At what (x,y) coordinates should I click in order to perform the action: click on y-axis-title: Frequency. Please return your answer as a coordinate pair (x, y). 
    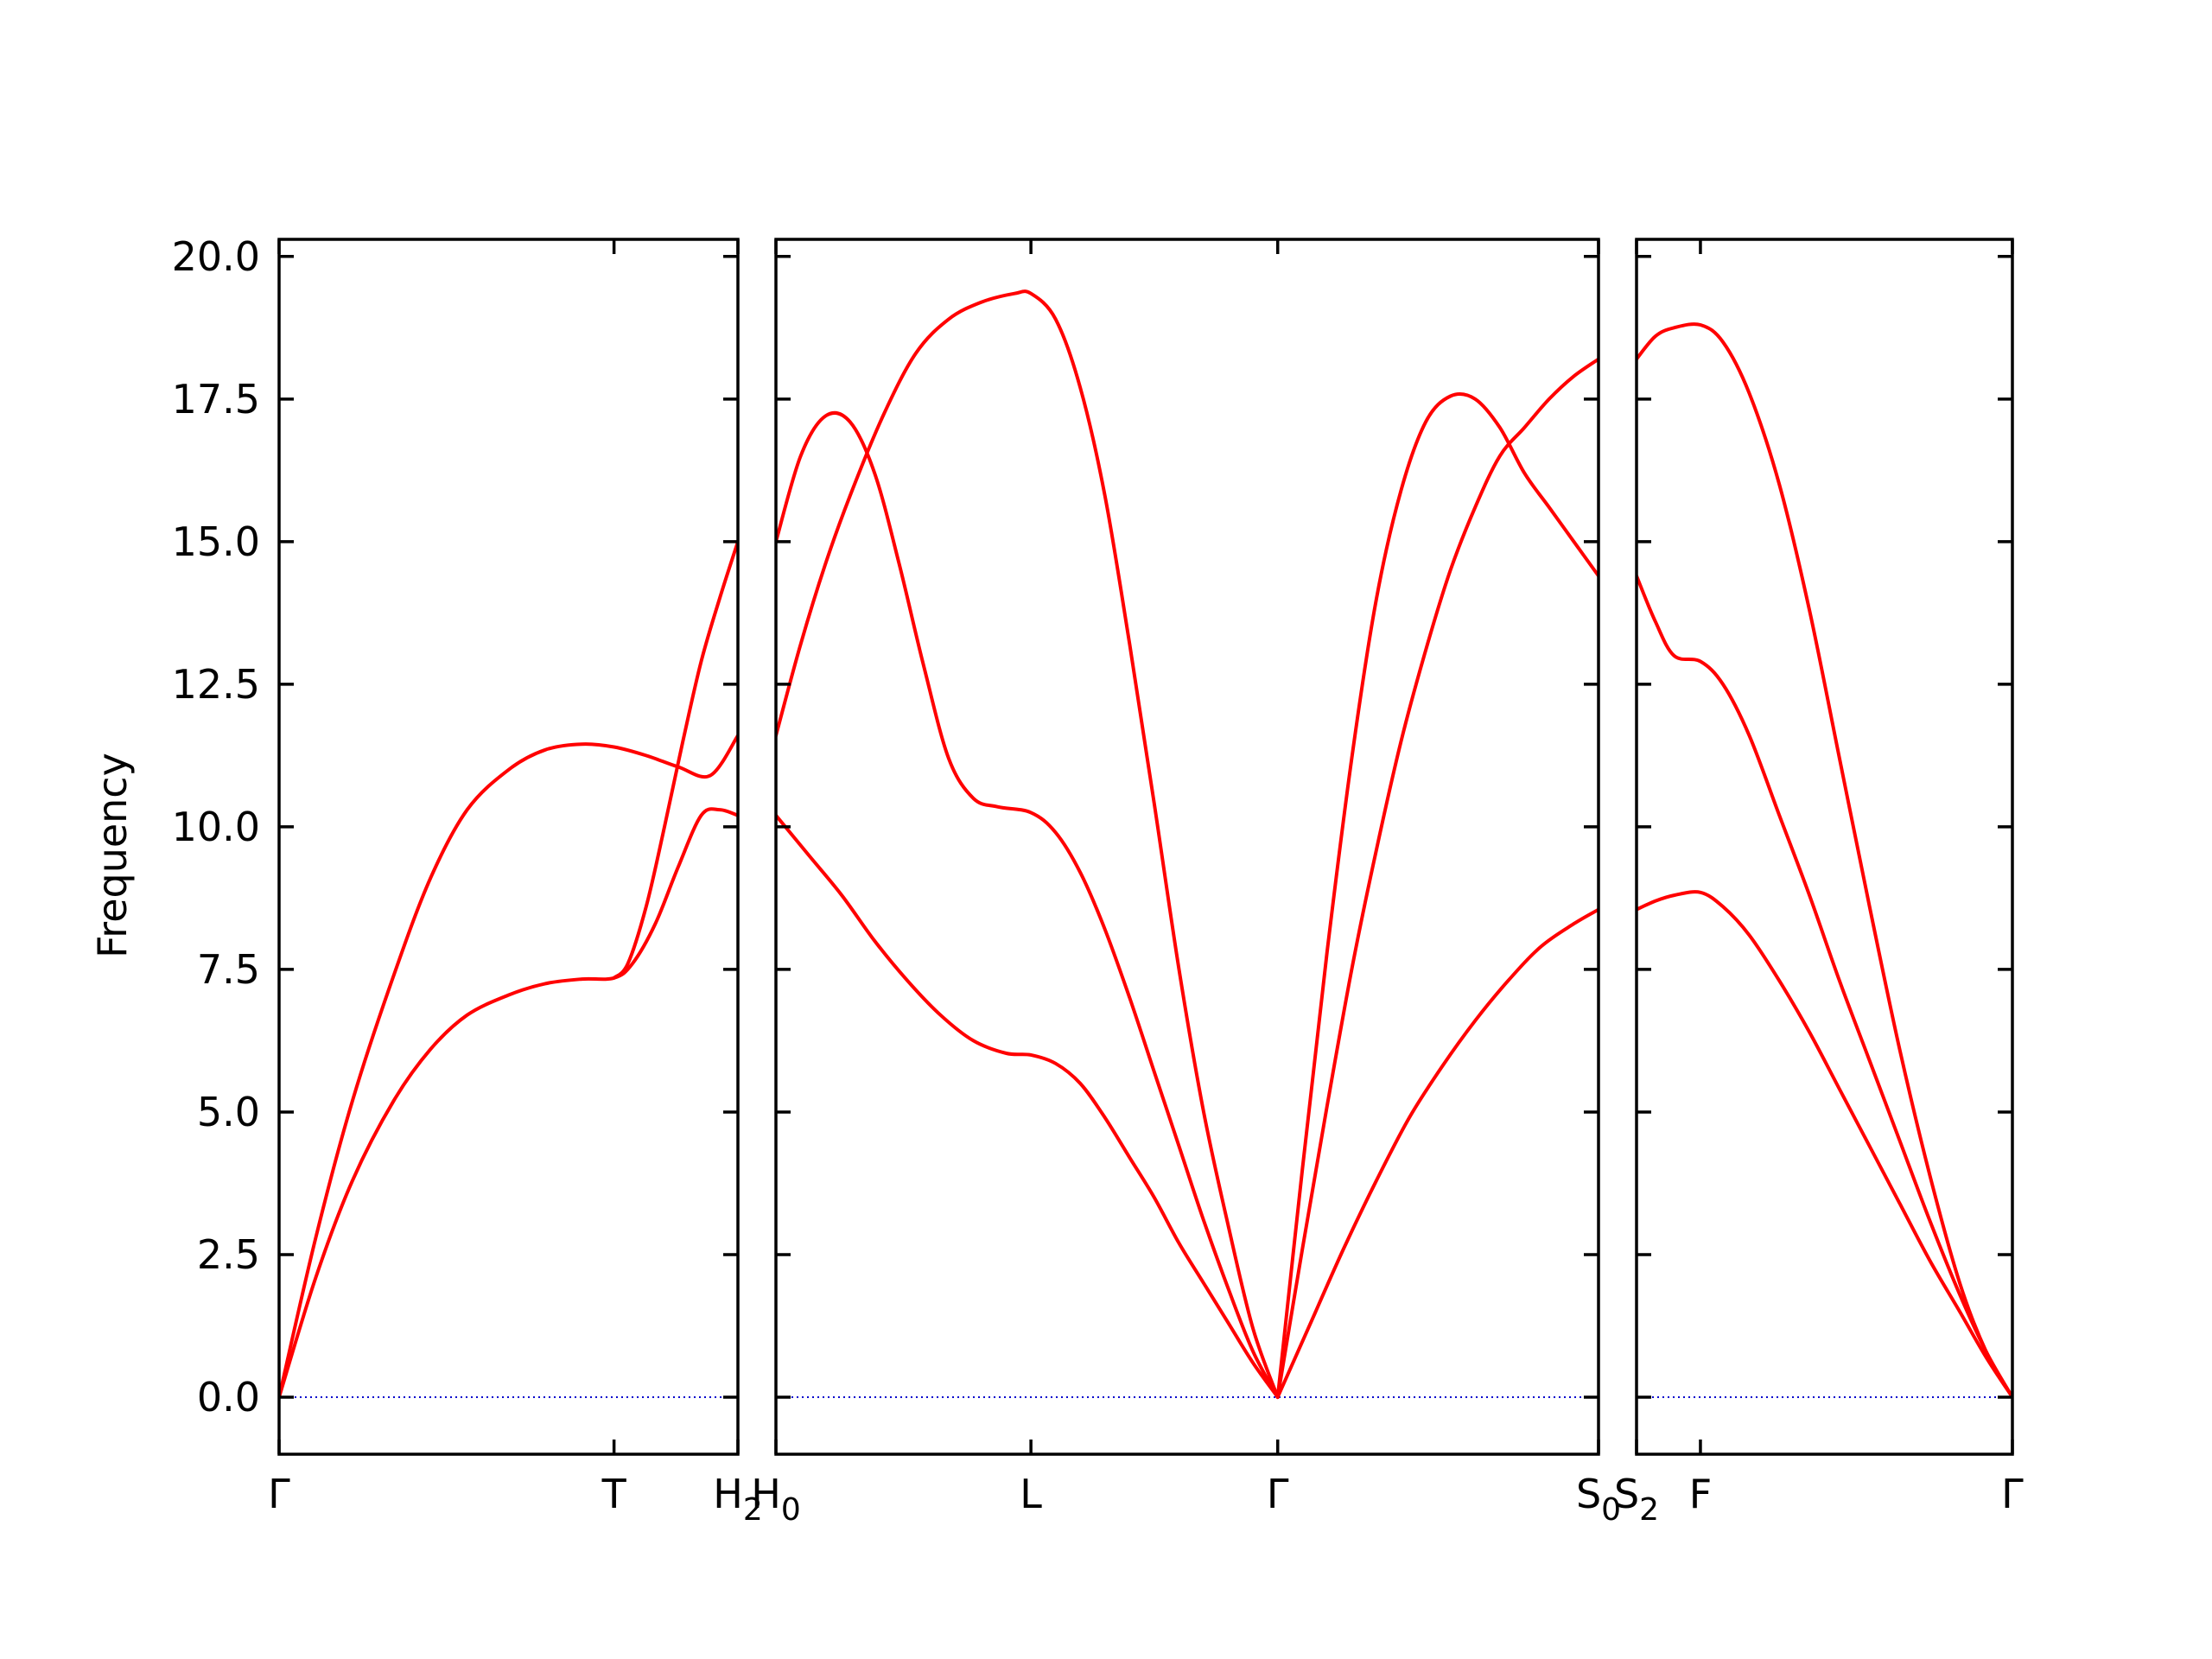
    Looking at the image, I should click on (112, 855).